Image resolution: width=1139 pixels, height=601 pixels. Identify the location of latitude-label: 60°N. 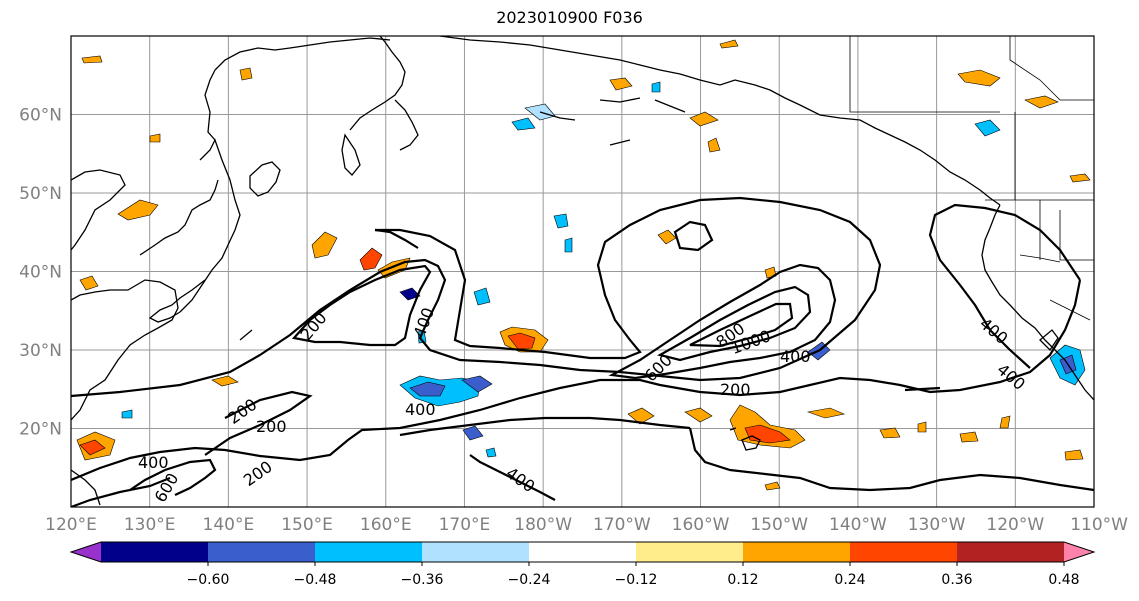
(40, 116).